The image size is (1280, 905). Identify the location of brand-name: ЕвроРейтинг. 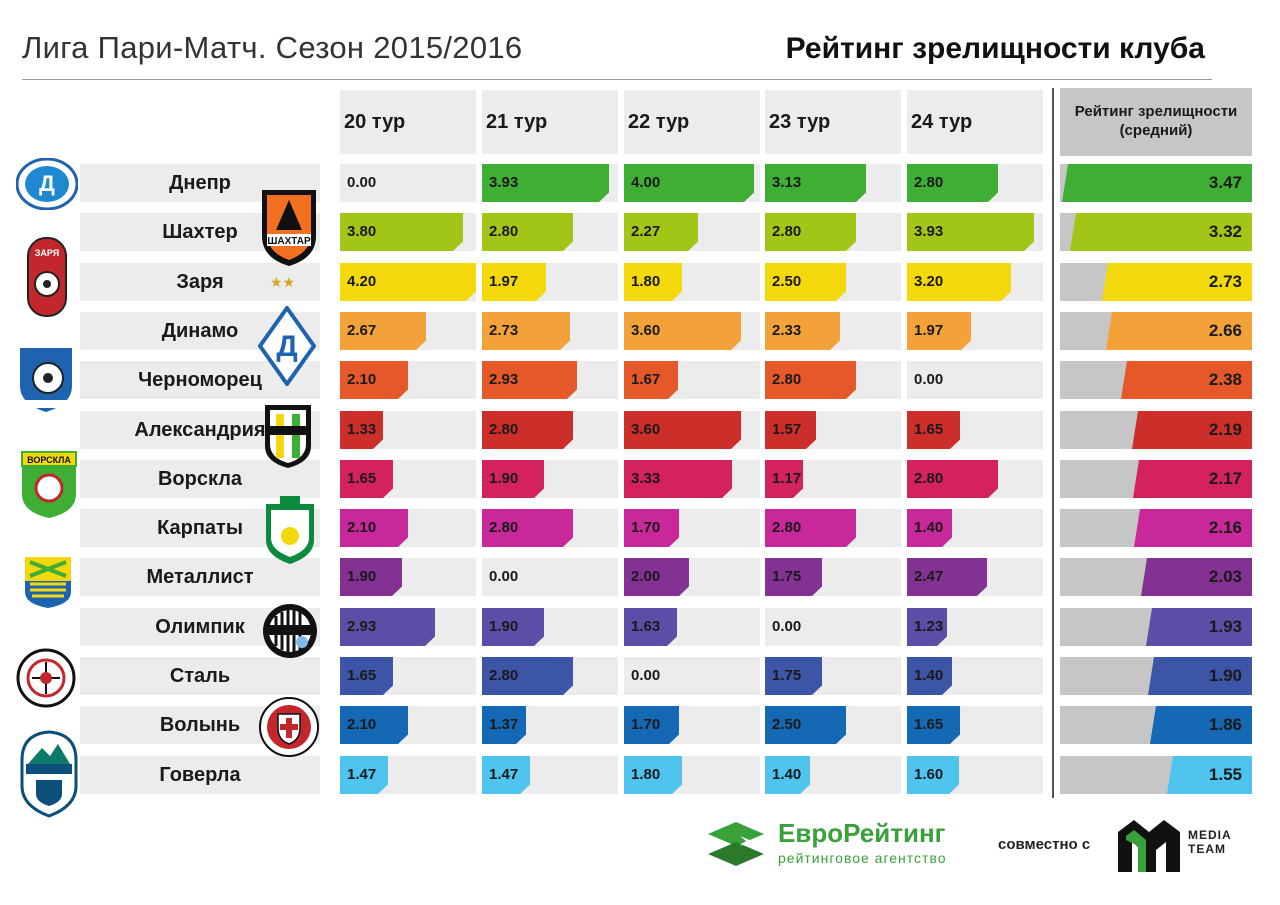
(862, 833).